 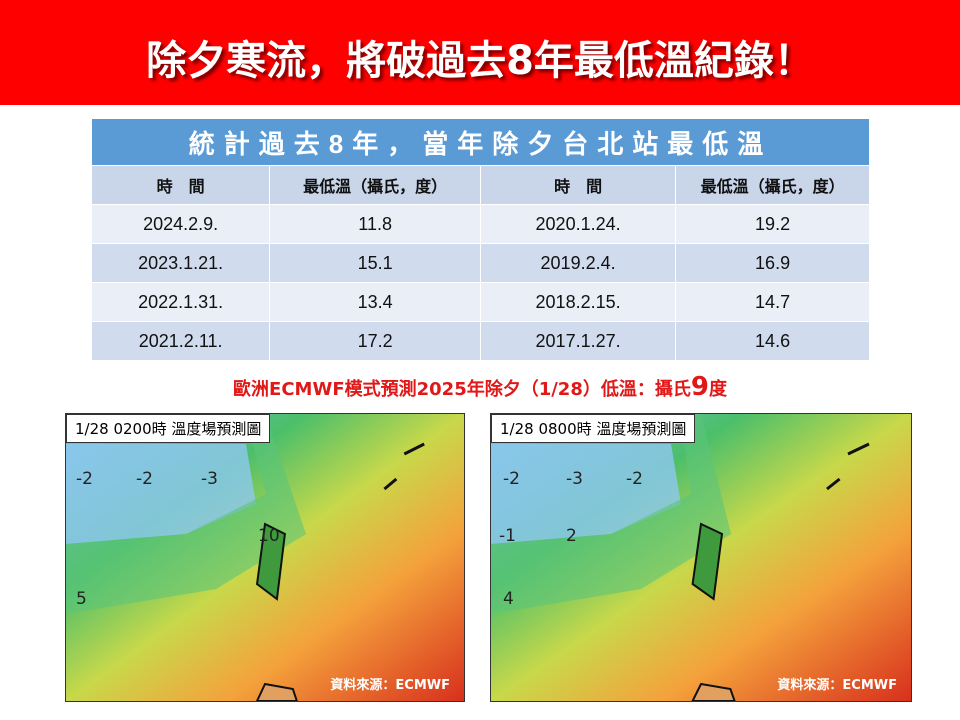 What do you see at coordinates (772, 224) in the screenshot?
I see `table-cell: 19.2` at bounding box center [772, 224].